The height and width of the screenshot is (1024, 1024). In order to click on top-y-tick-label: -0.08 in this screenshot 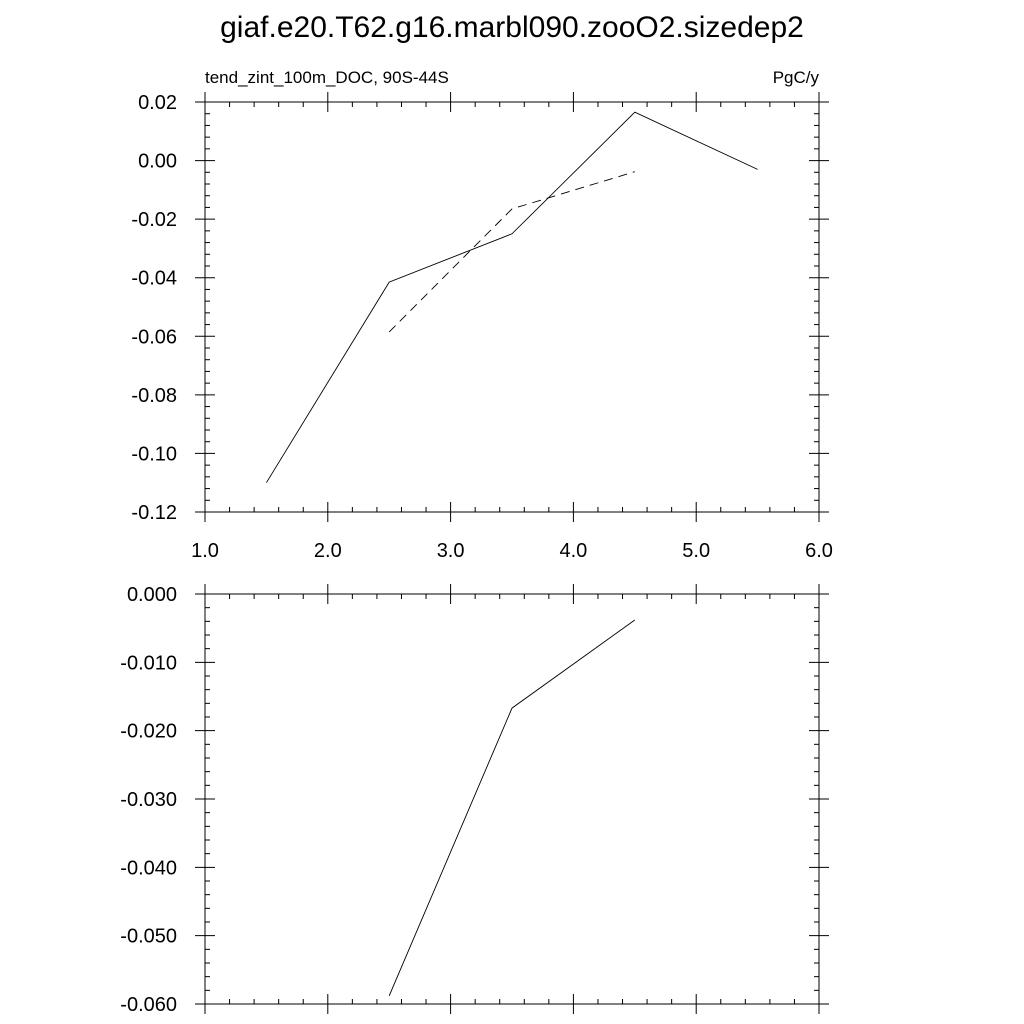, I will do `click(154, 396)`.